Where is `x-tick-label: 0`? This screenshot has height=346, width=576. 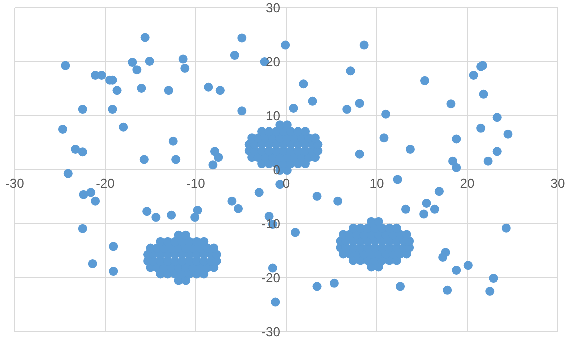
x-tick-label: 0 is located at coordinates (286, 183).